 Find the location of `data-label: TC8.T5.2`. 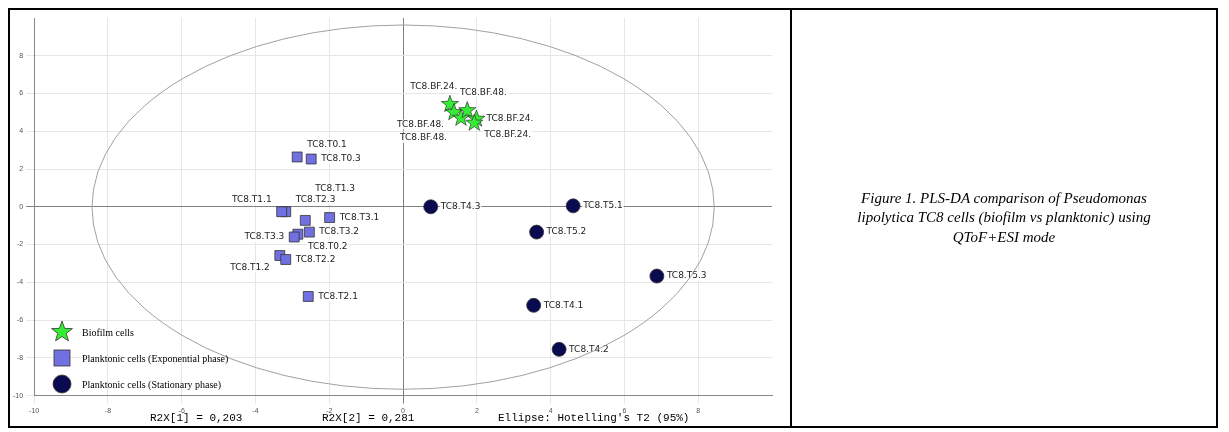

data-label: TC8.T5.2 is located at coordinates (566, 231).